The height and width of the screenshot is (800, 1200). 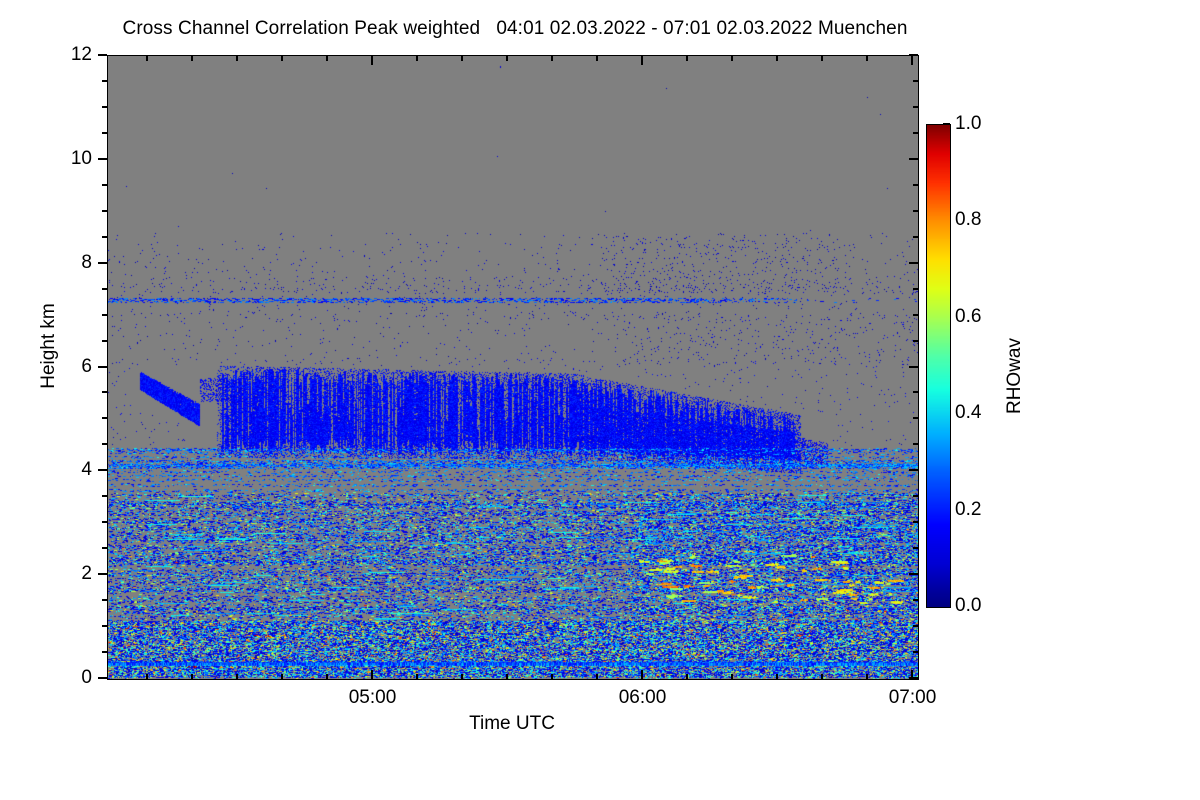 What do you see at coordinates (912, 697) in the screenshot?
I see `x-axis-tick-label: 07:00` at bounding box center [912, 697].